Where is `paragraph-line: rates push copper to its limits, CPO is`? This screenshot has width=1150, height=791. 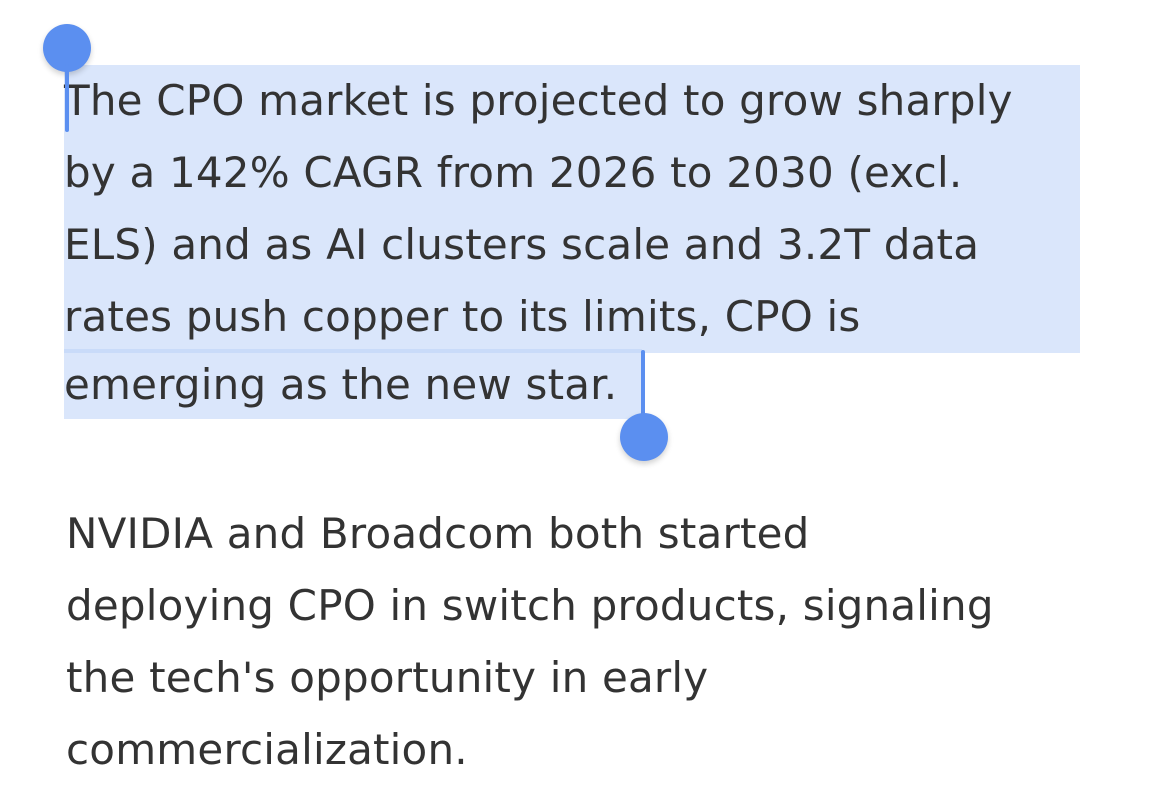 paragraph-line: rates push copper to its limits, CPO is is located at coordinates (572, 317).